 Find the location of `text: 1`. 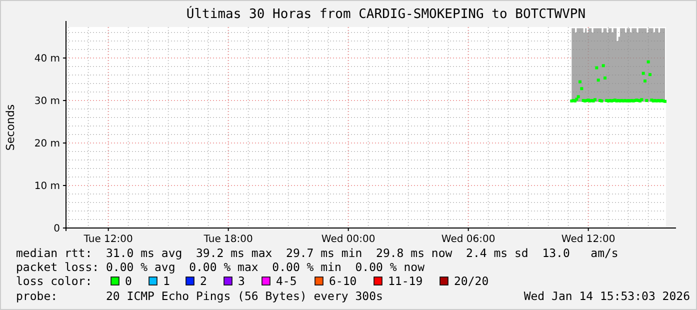

text: 1 is located at coordinates (166, 281).